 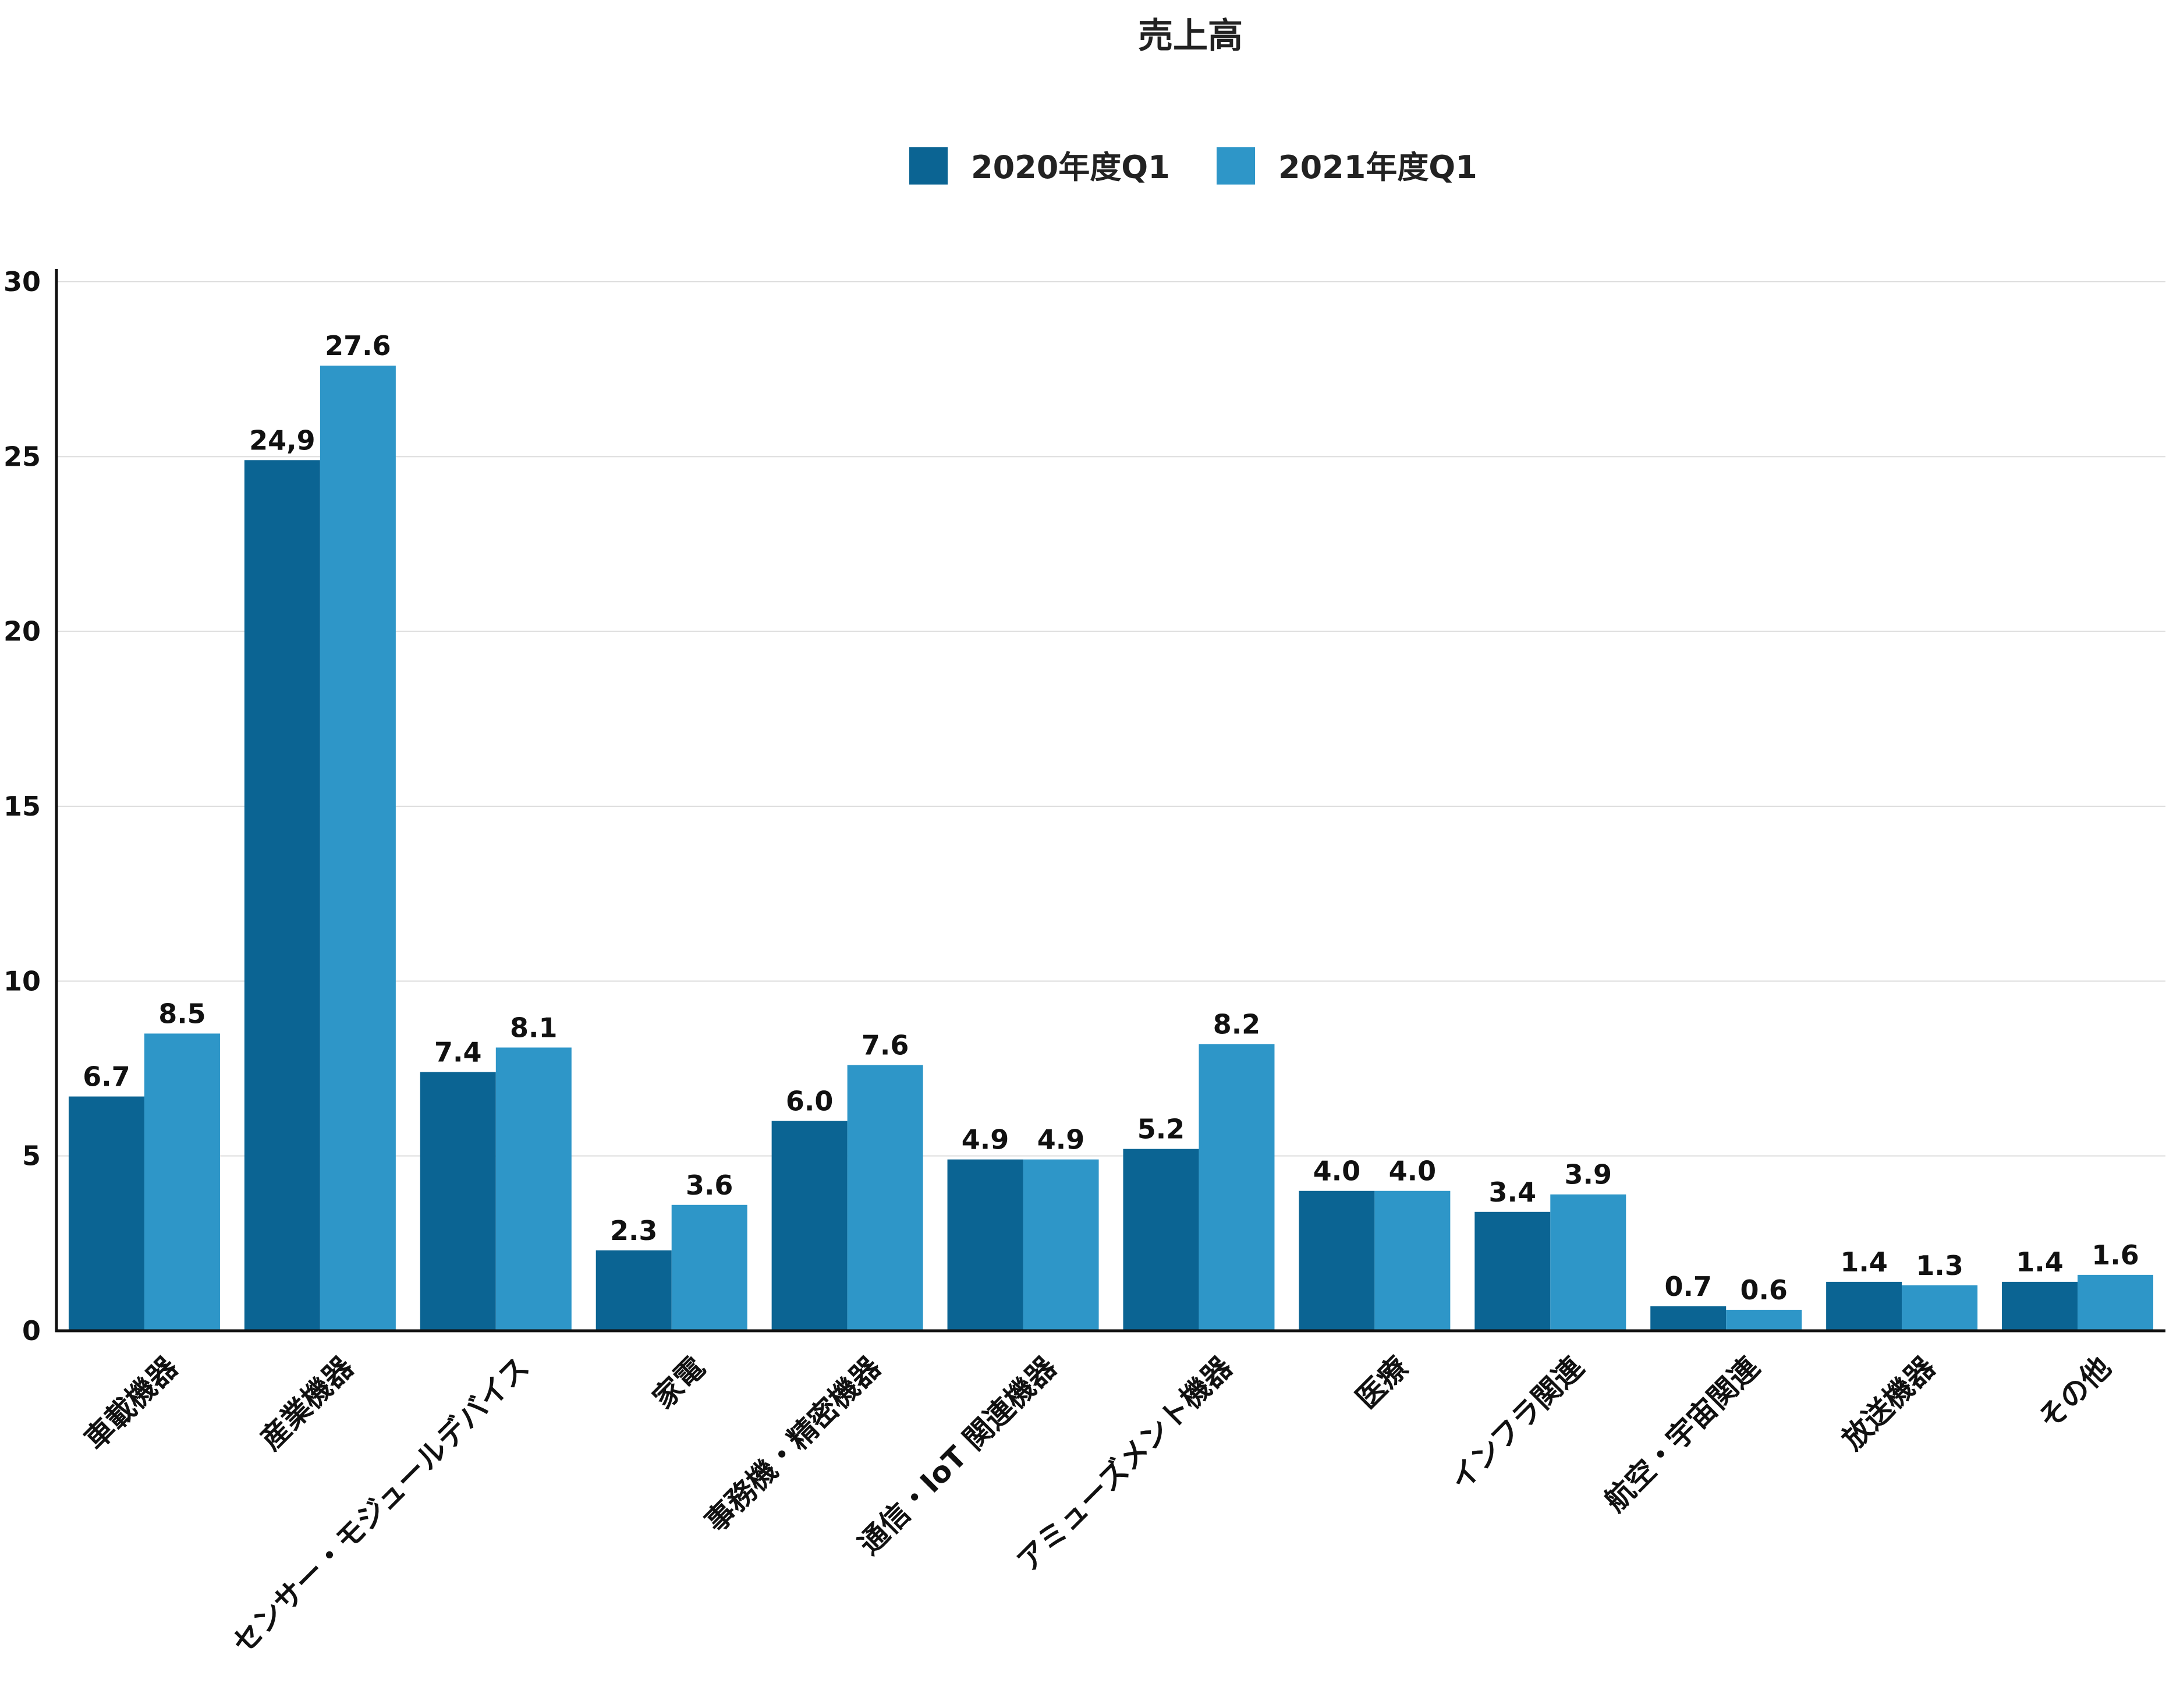 I want to click on category-label-11: 放送機器, so click(x=1888, y=1403).